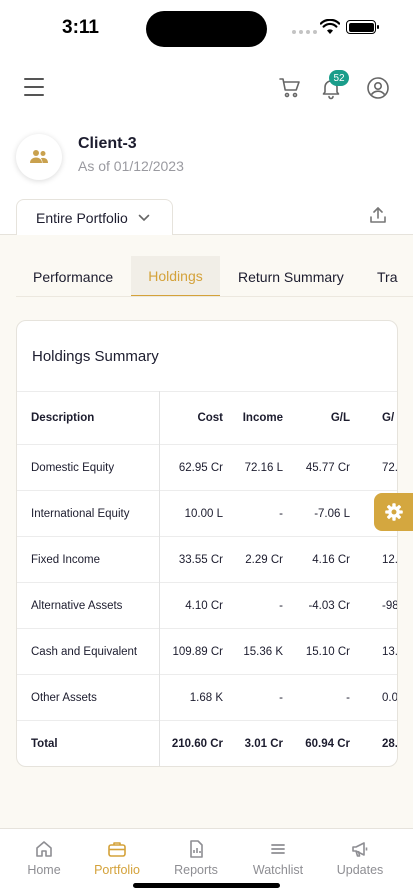 The image size is (413, 896). I want to click on card-title: Holdings Summary, so click(95, 356).